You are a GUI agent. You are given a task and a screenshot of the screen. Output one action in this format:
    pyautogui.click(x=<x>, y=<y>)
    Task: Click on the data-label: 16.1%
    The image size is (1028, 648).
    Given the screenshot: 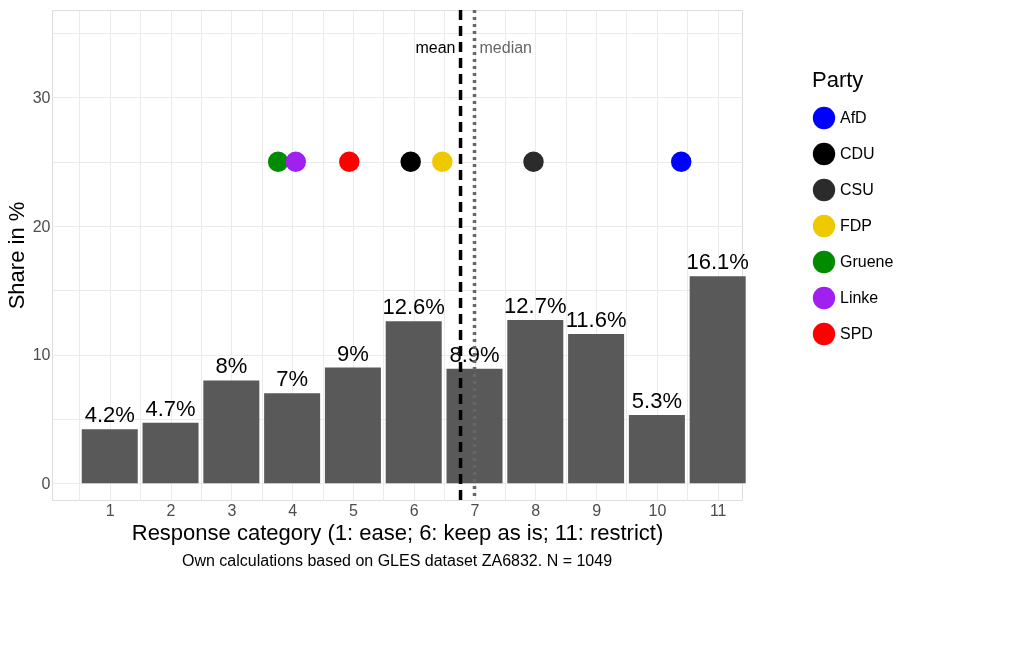 What is the action you would take?
    pyautogui.click(x=717, y=262)
    